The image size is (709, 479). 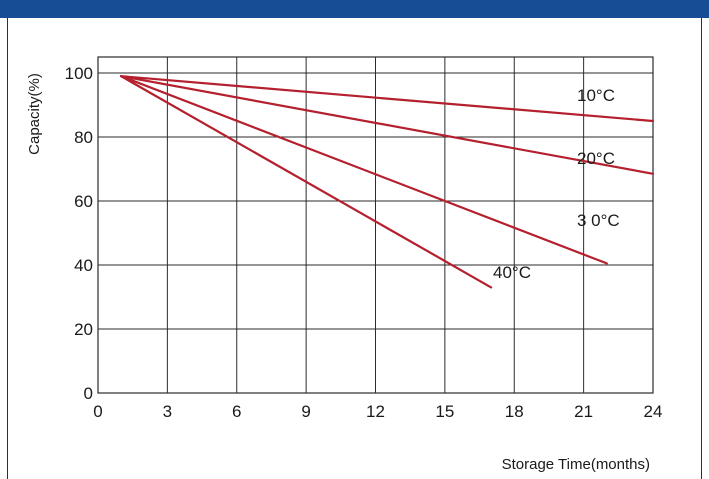 What do you see at coordinates (556, 184) in the screenshot?
I see `series-labels: 10°C 20°C 3 0°C 40°C` at bounding box center [556, 184].